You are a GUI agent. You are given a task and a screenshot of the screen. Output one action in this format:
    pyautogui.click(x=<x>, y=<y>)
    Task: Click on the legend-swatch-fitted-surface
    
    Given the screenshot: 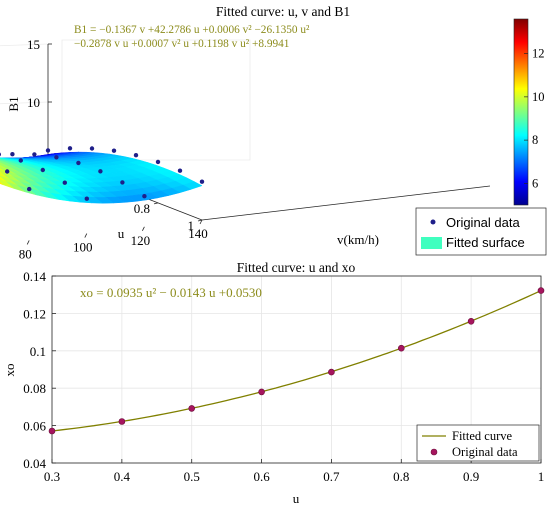 What is the action you would take?
    pyautogui.click(x=431, y=243)
    